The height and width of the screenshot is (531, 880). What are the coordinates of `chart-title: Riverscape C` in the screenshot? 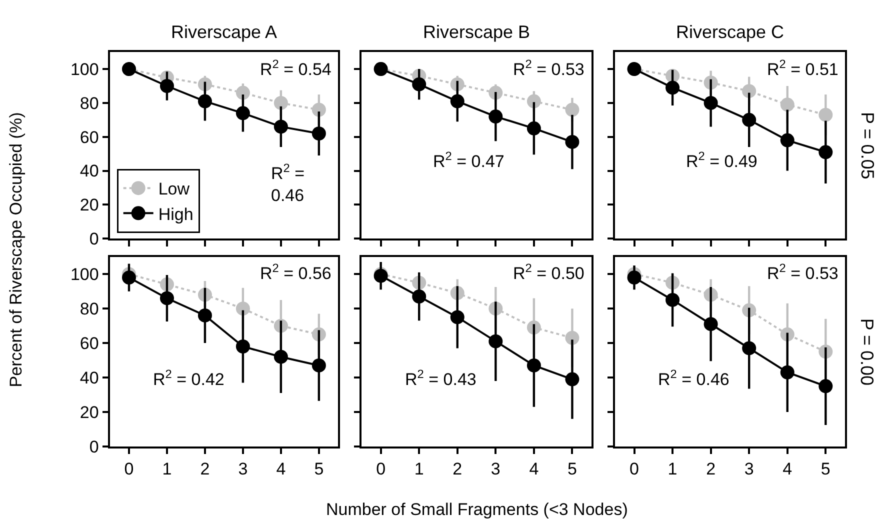 It's located at (730, 32).